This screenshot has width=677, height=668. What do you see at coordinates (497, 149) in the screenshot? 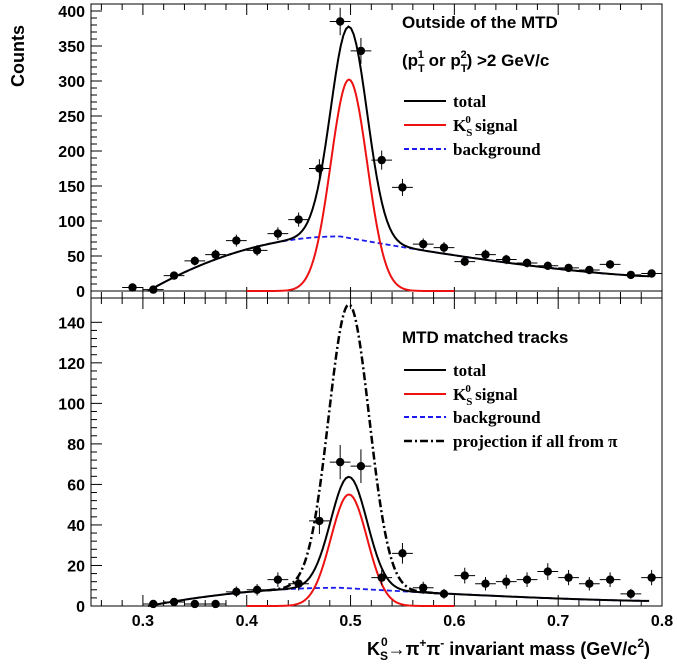
I see `top-legend-background-label: background` at bounding box center [497, 149].